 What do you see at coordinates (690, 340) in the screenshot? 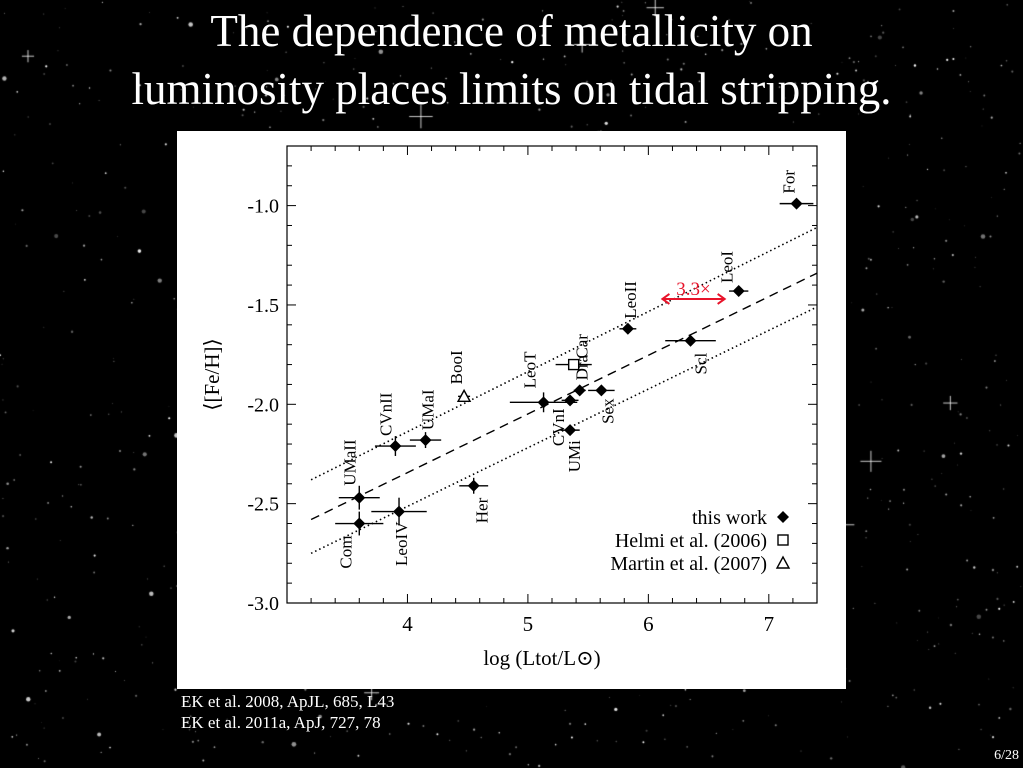
I see `data-point-scl` at bounding box center [690, 340].